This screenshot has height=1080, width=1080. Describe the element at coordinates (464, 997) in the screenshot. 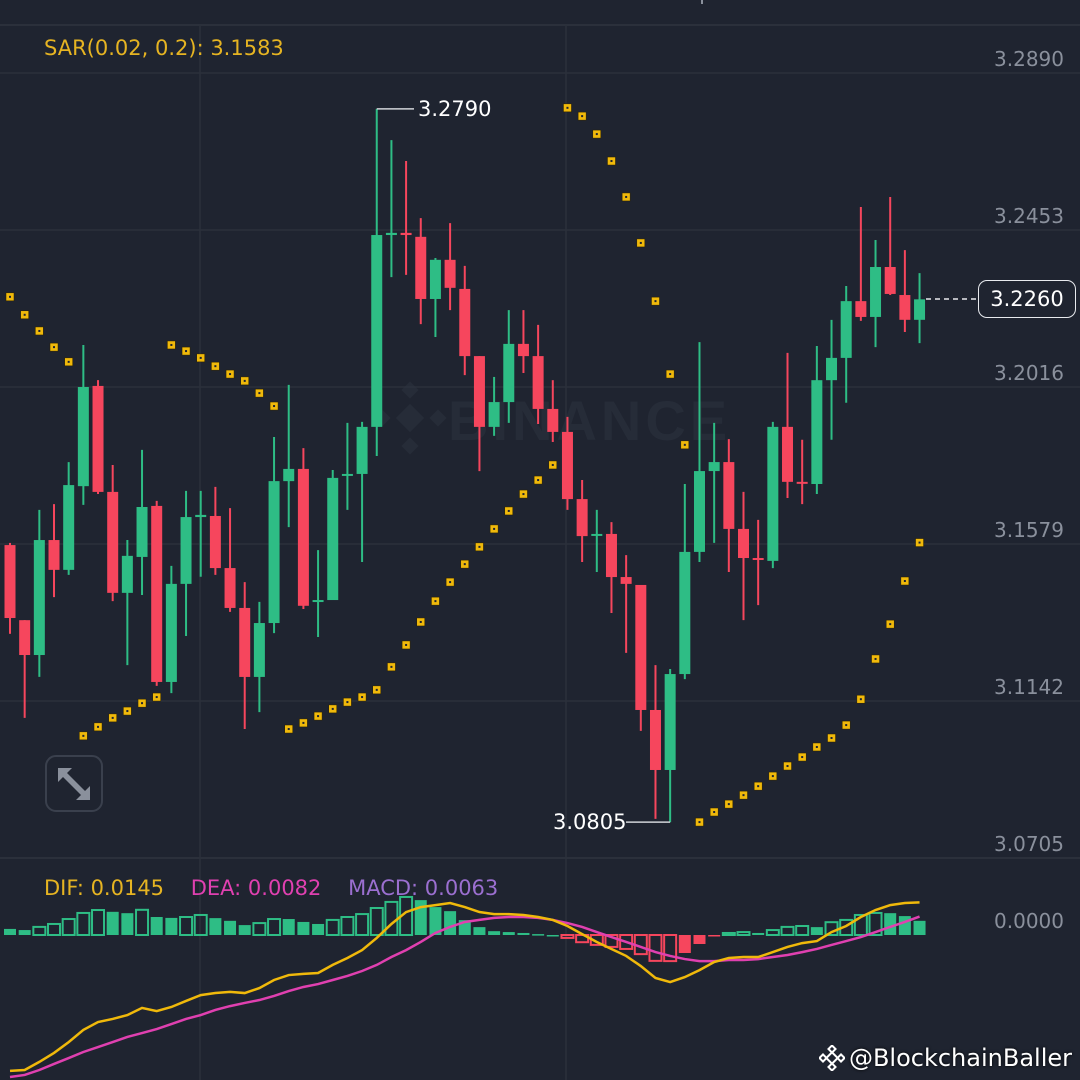

I see `dea-line` at that location.